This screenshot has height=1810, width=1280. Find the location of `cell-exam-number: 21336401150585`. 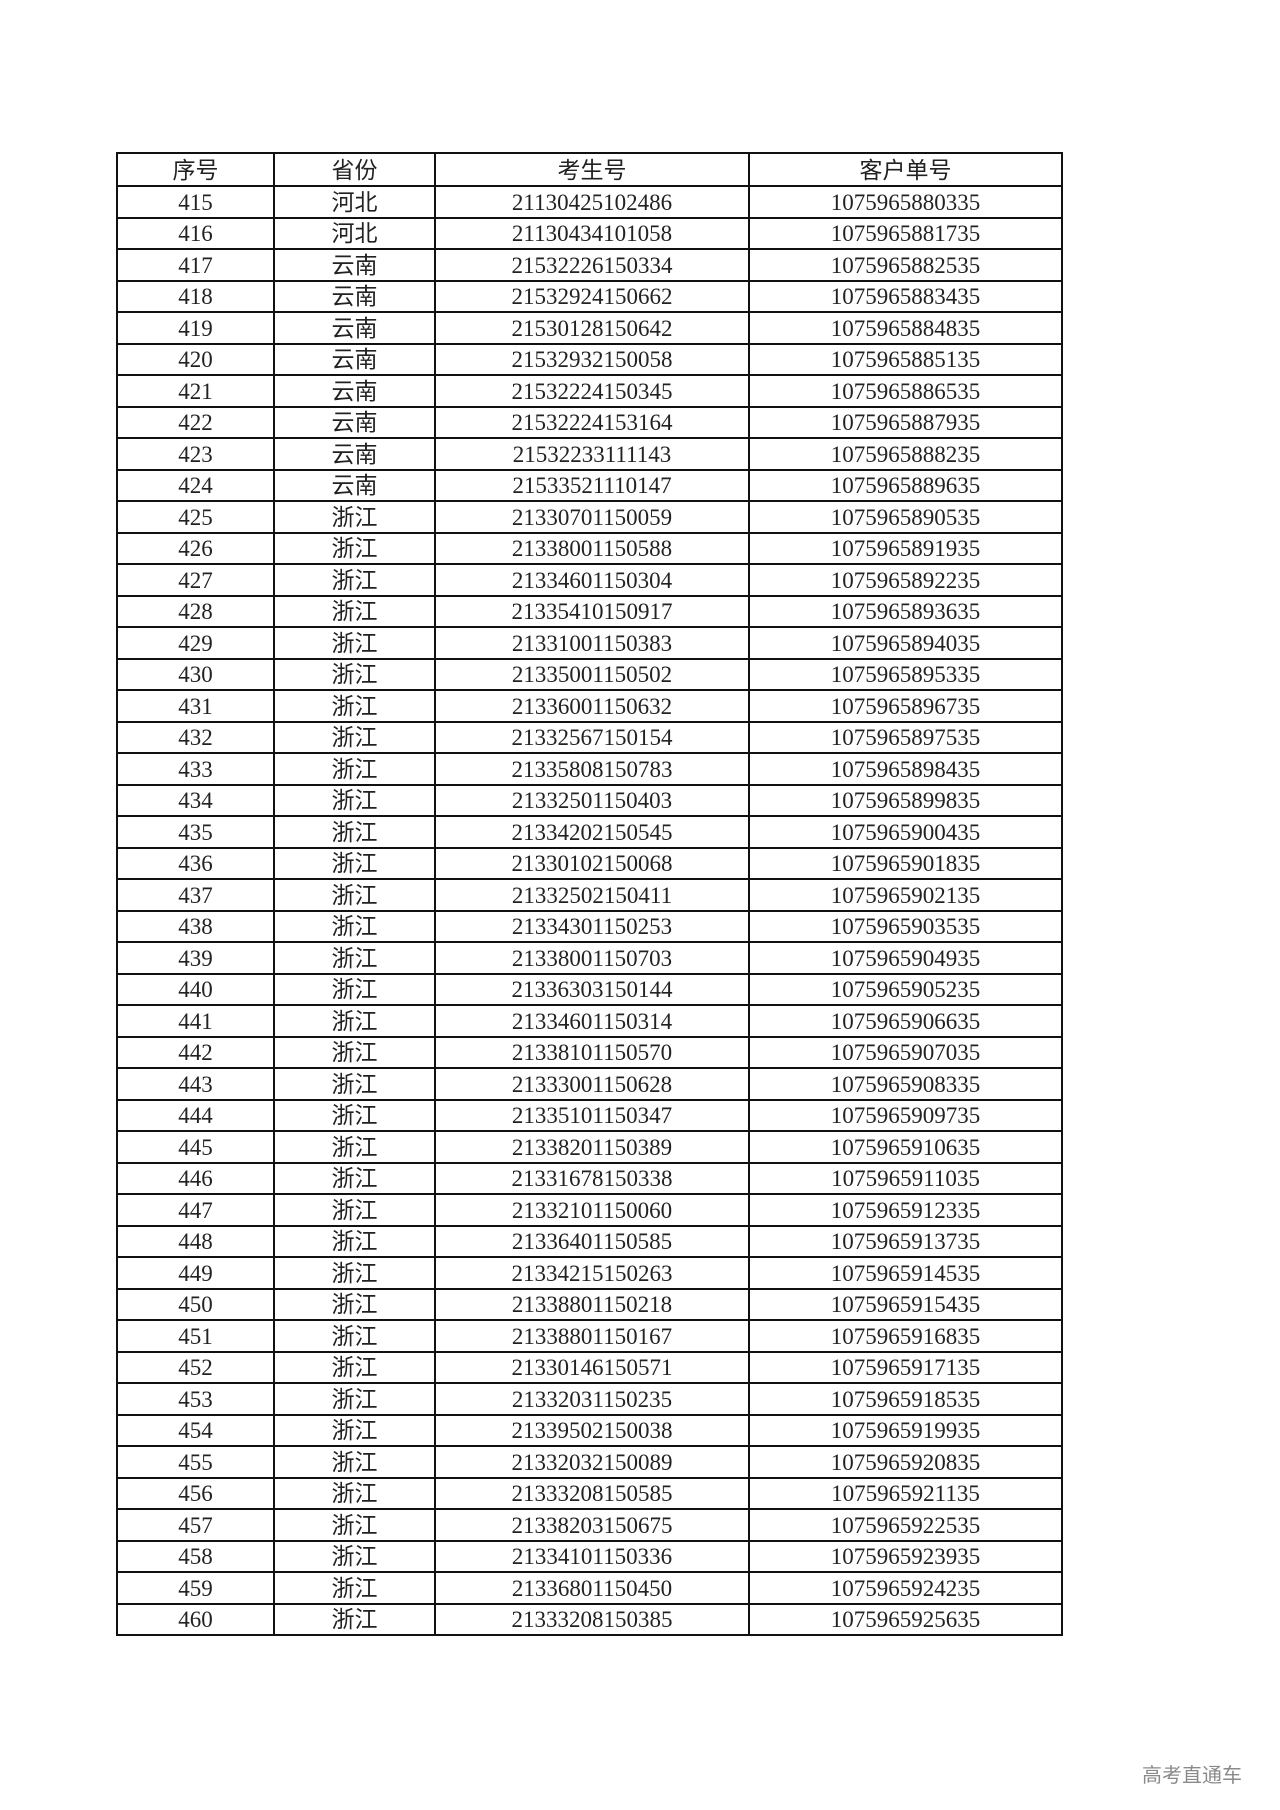

cell-exam-number: 21336401150585 is located at coordinates (592, 1241).